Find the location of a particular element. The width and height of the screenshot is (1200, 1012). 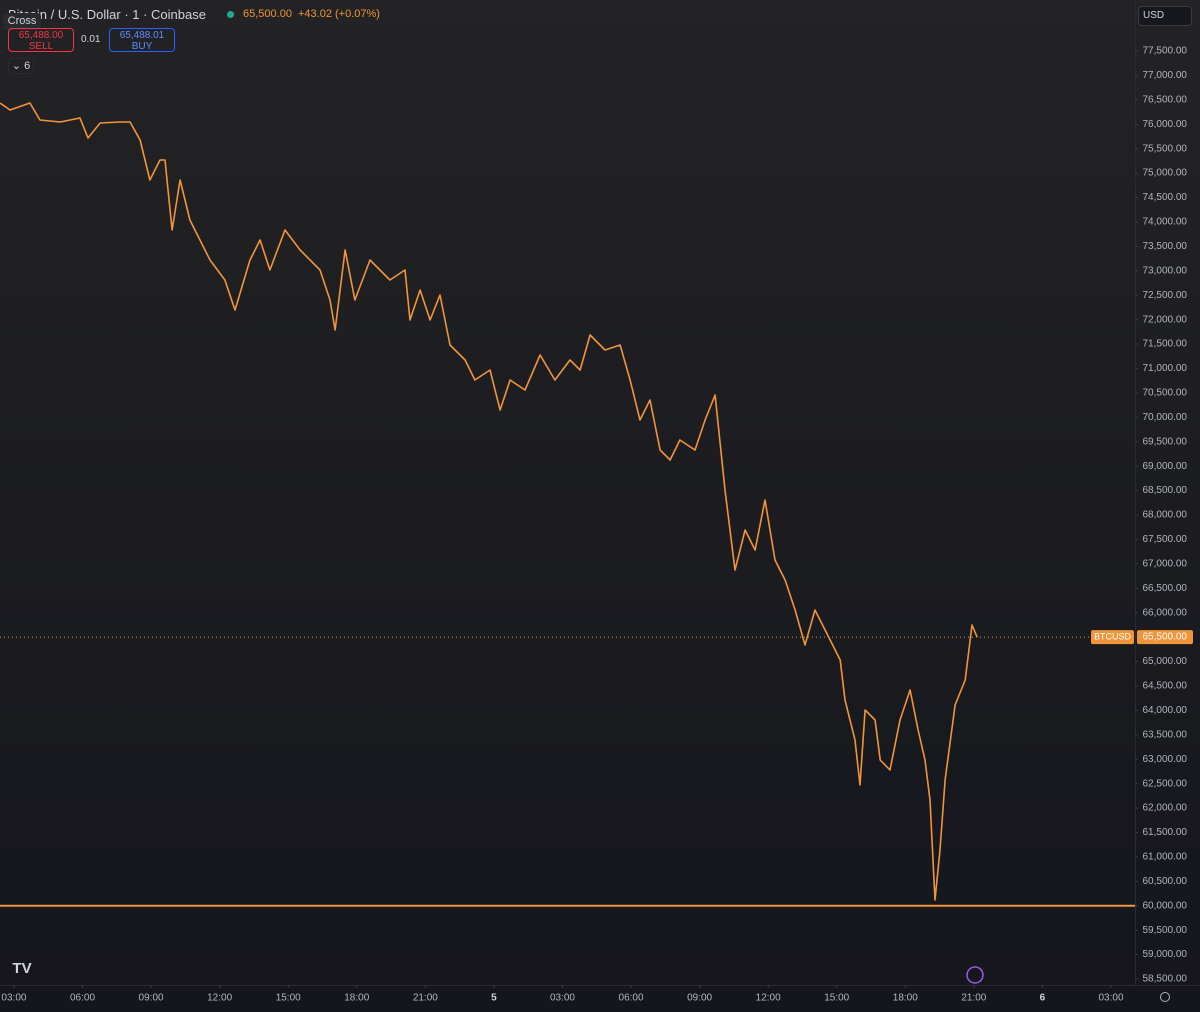

y-tick-label: 66,500.00 is located at coordinates (1165, 588).